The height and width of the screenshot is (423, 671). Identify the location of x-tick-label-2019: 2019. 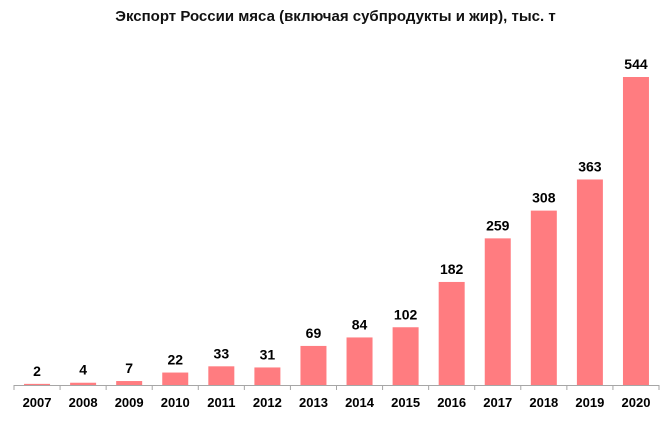
(589, 402).